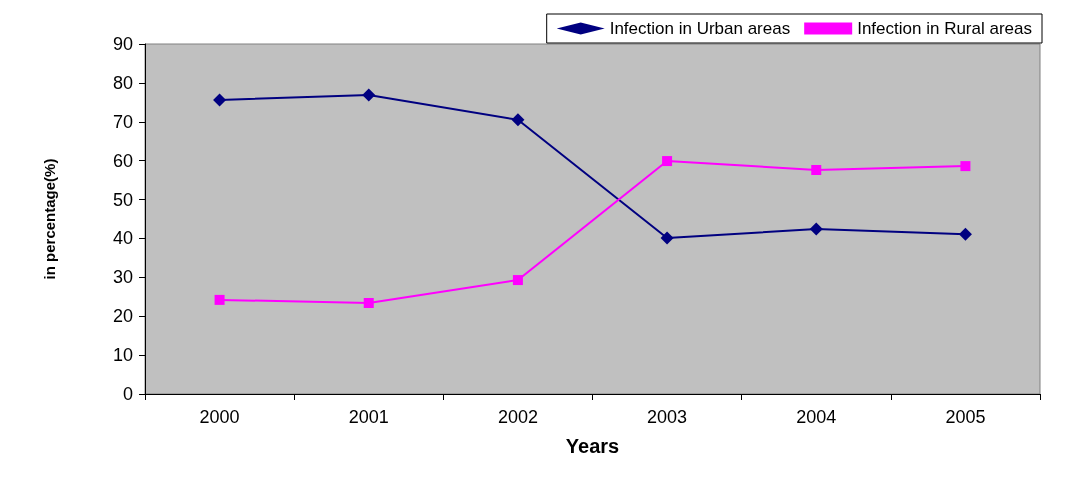 This screenshot has height=494, width=1076. What do you see at coordinates (965, 417) in the screenshot?
I see `x-tick-label: 2005` at bounding box center [965, 417].